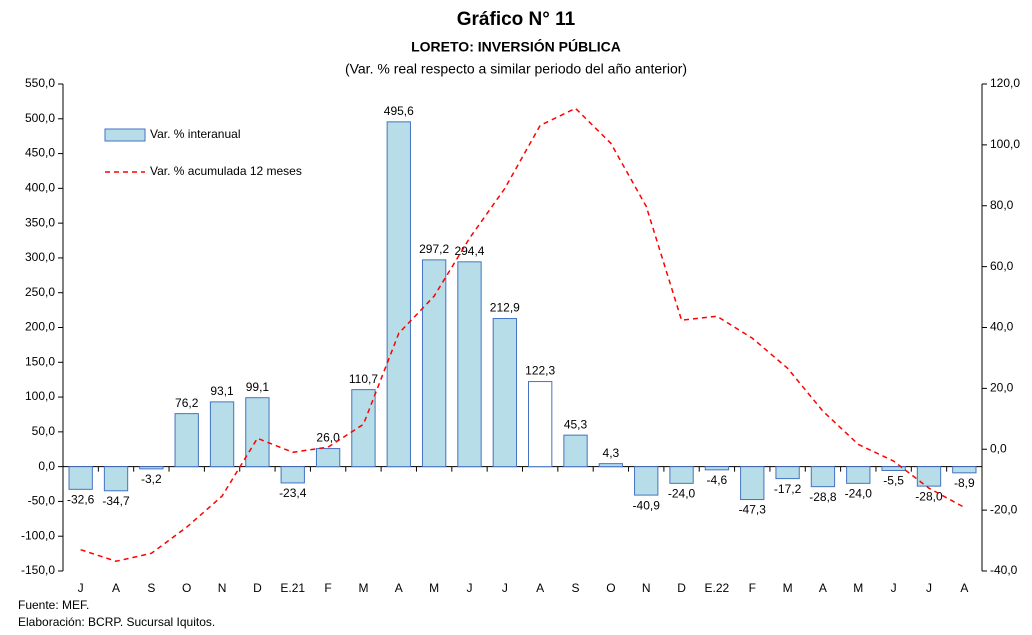 The width and height of the screenshot is (1032, 635). Describe the element at coordinates (258, 387) in the screenshot. I see `value-label: 99,1` at that location.